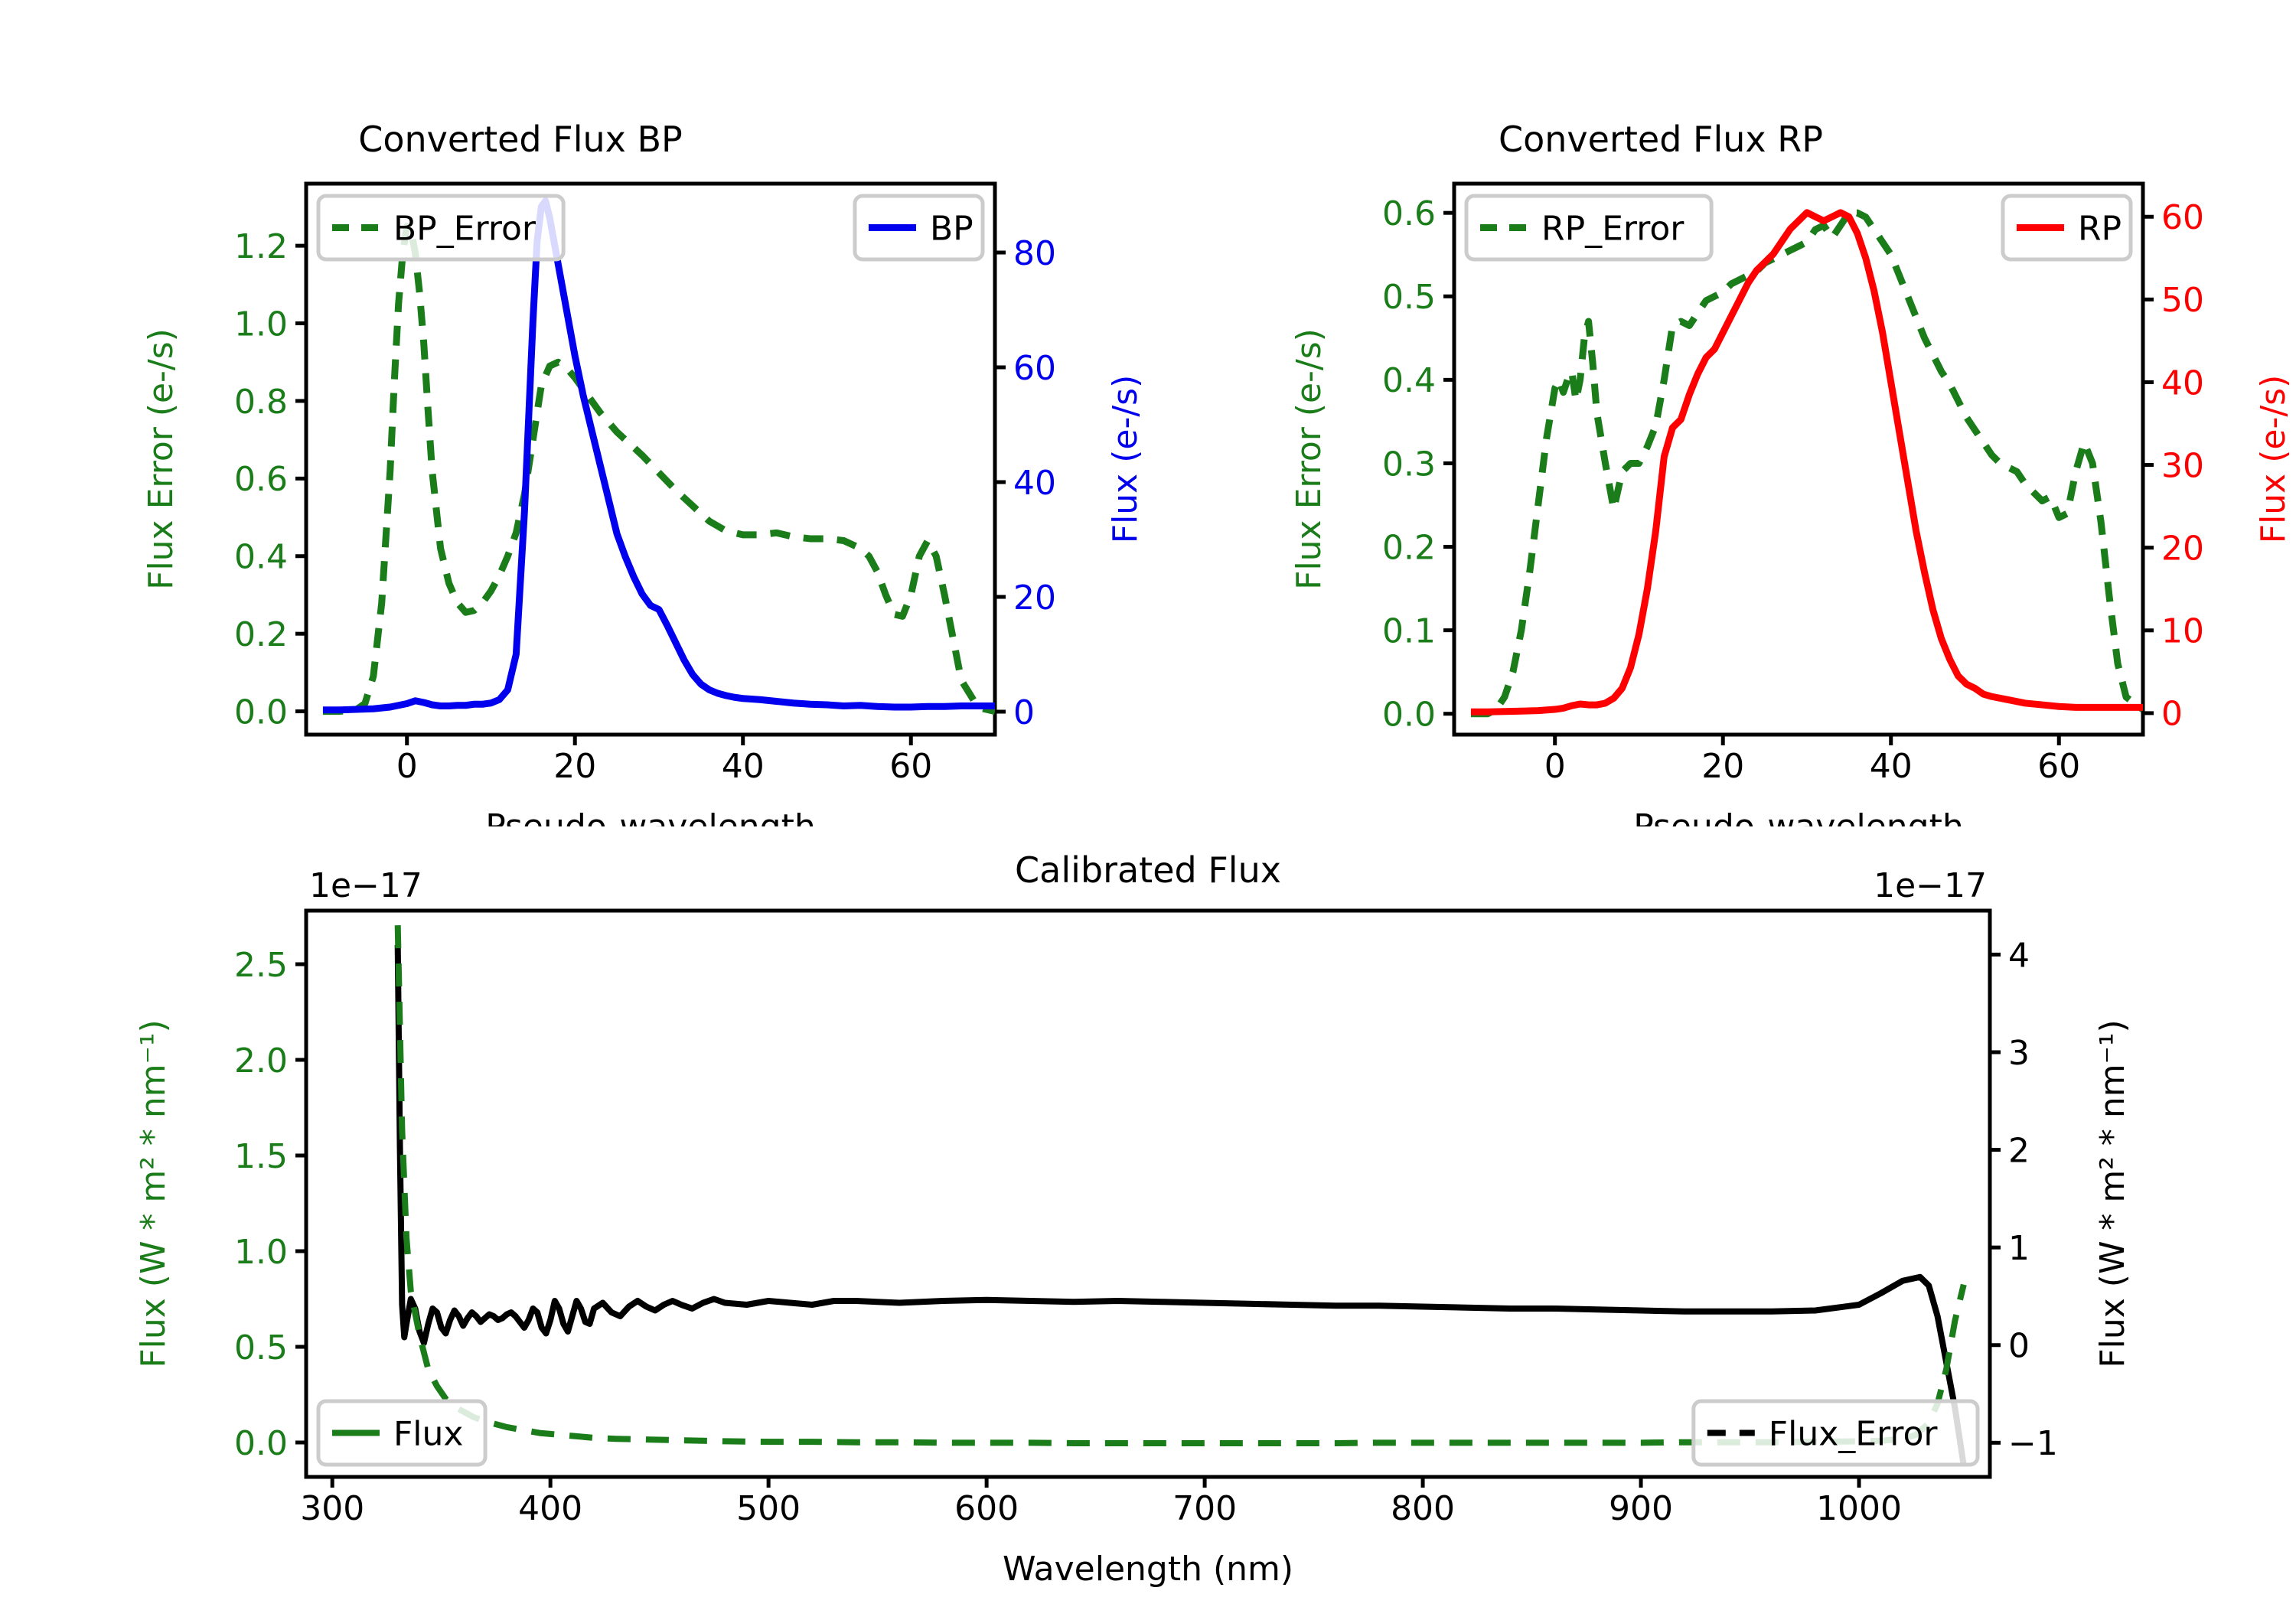 The width and height of the screenshot is (2296, 1607). What do you see at coordinates (768, 1508) in the screenshot?
I see `x-axis-tick-label: 500` at bounding box center [768, 1508].